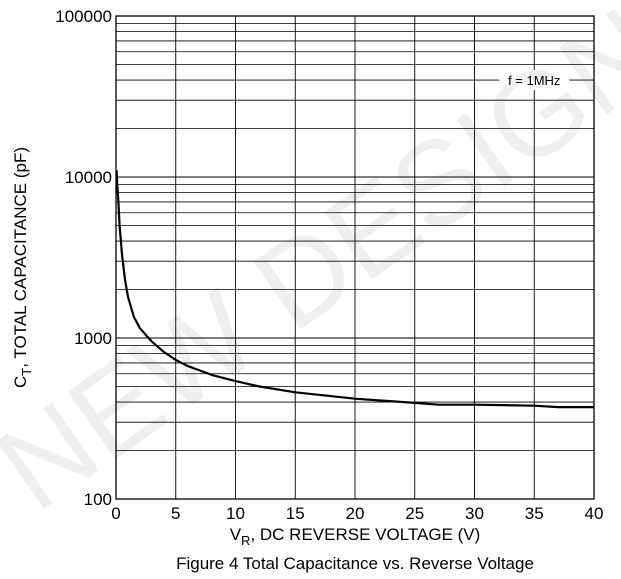 The width and height of the screenshot is (621, 579). What do you see at coordinates (534, 513) in the screenshot?
I see `x-tick-label: 35` at bounding box center [534, 513].